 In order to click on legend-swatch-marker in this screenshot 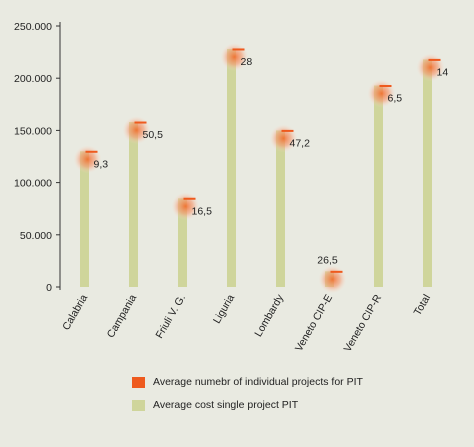, I will do `click(138, 382)`.